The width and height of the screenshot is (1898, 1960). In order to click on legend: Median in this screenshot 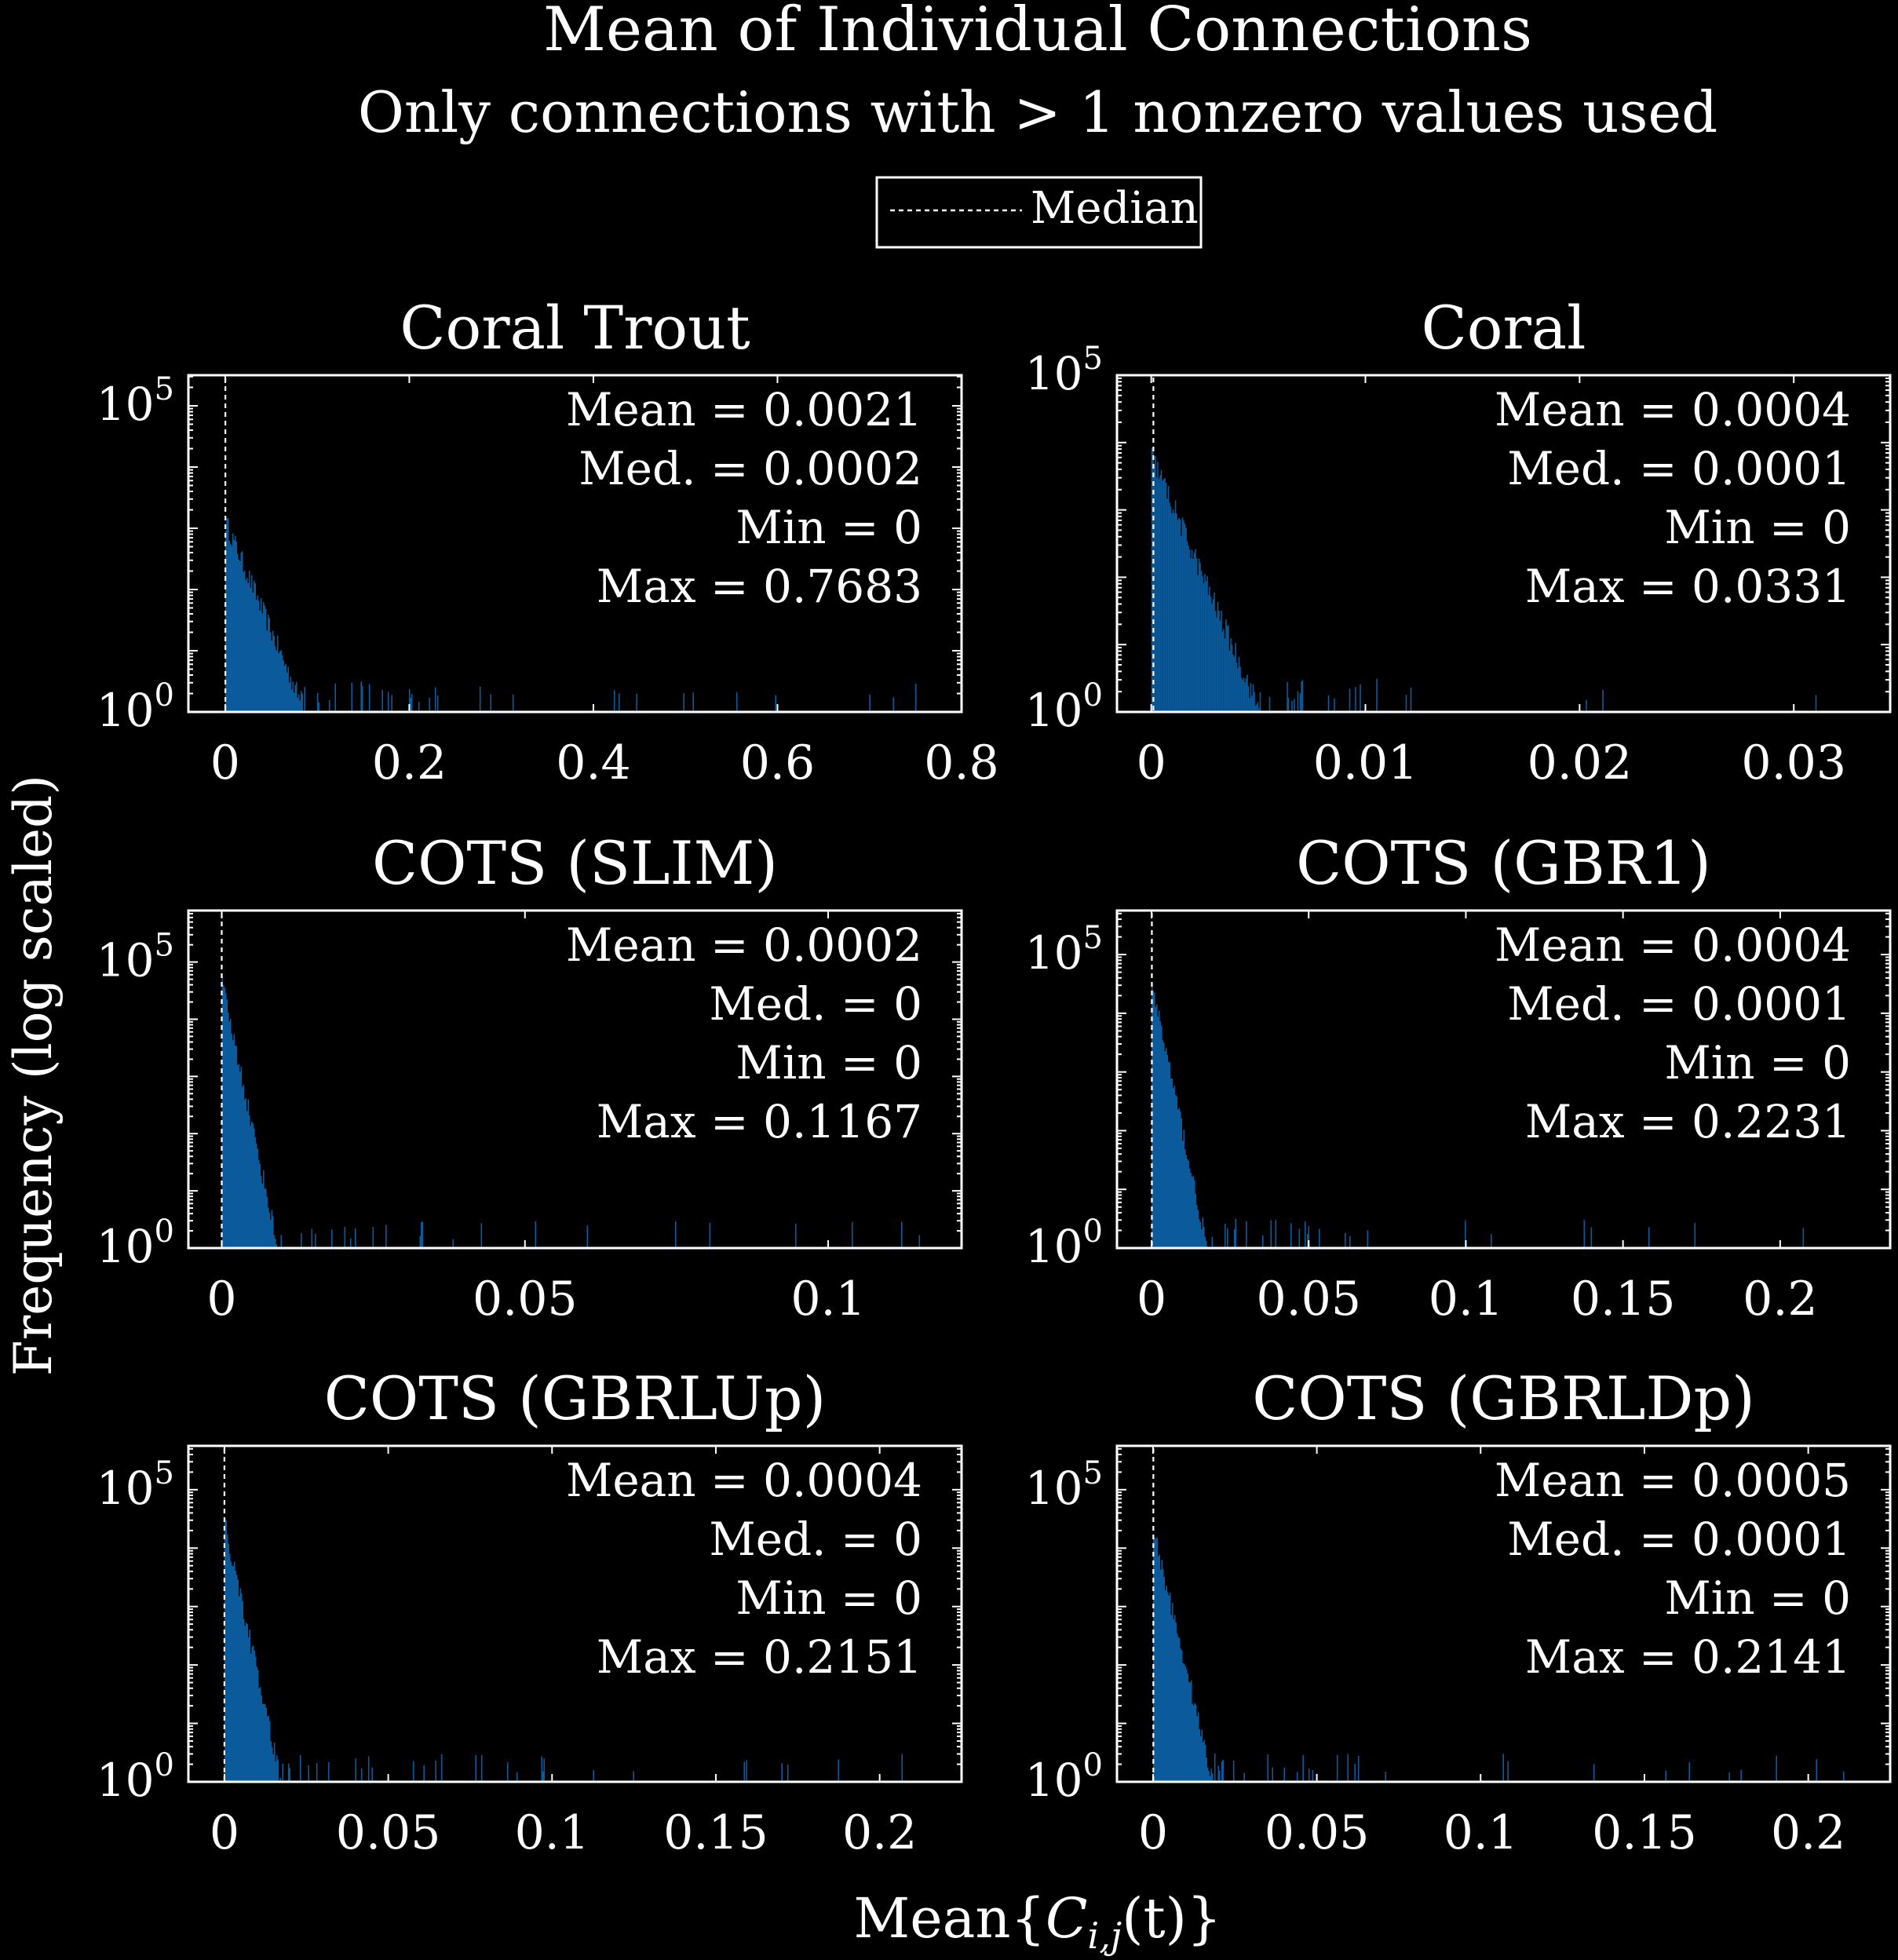, I will do `click(1039, 213)`.